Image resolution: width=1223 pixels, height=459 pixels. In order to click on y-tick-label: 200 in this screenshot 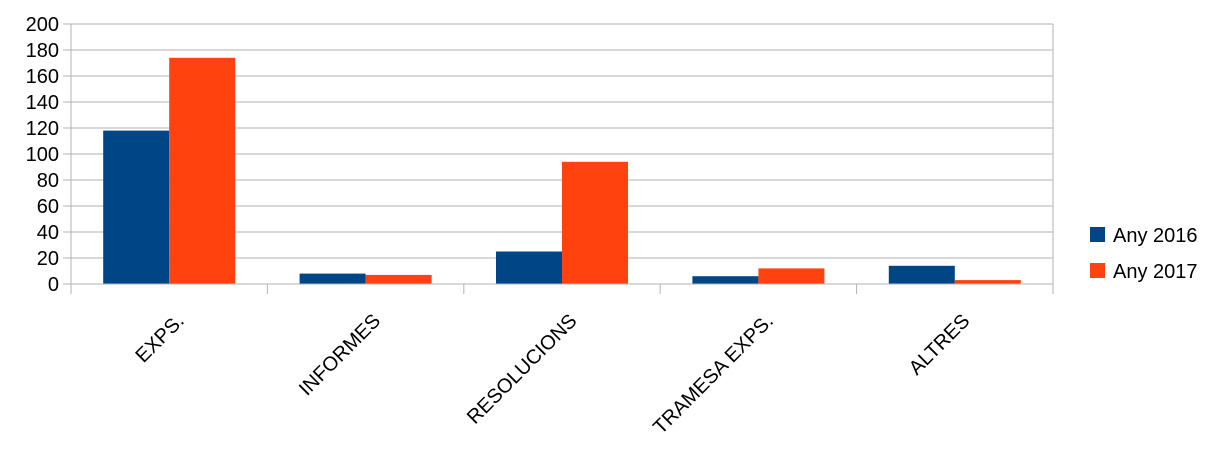, I will do `click(42, 25)`.